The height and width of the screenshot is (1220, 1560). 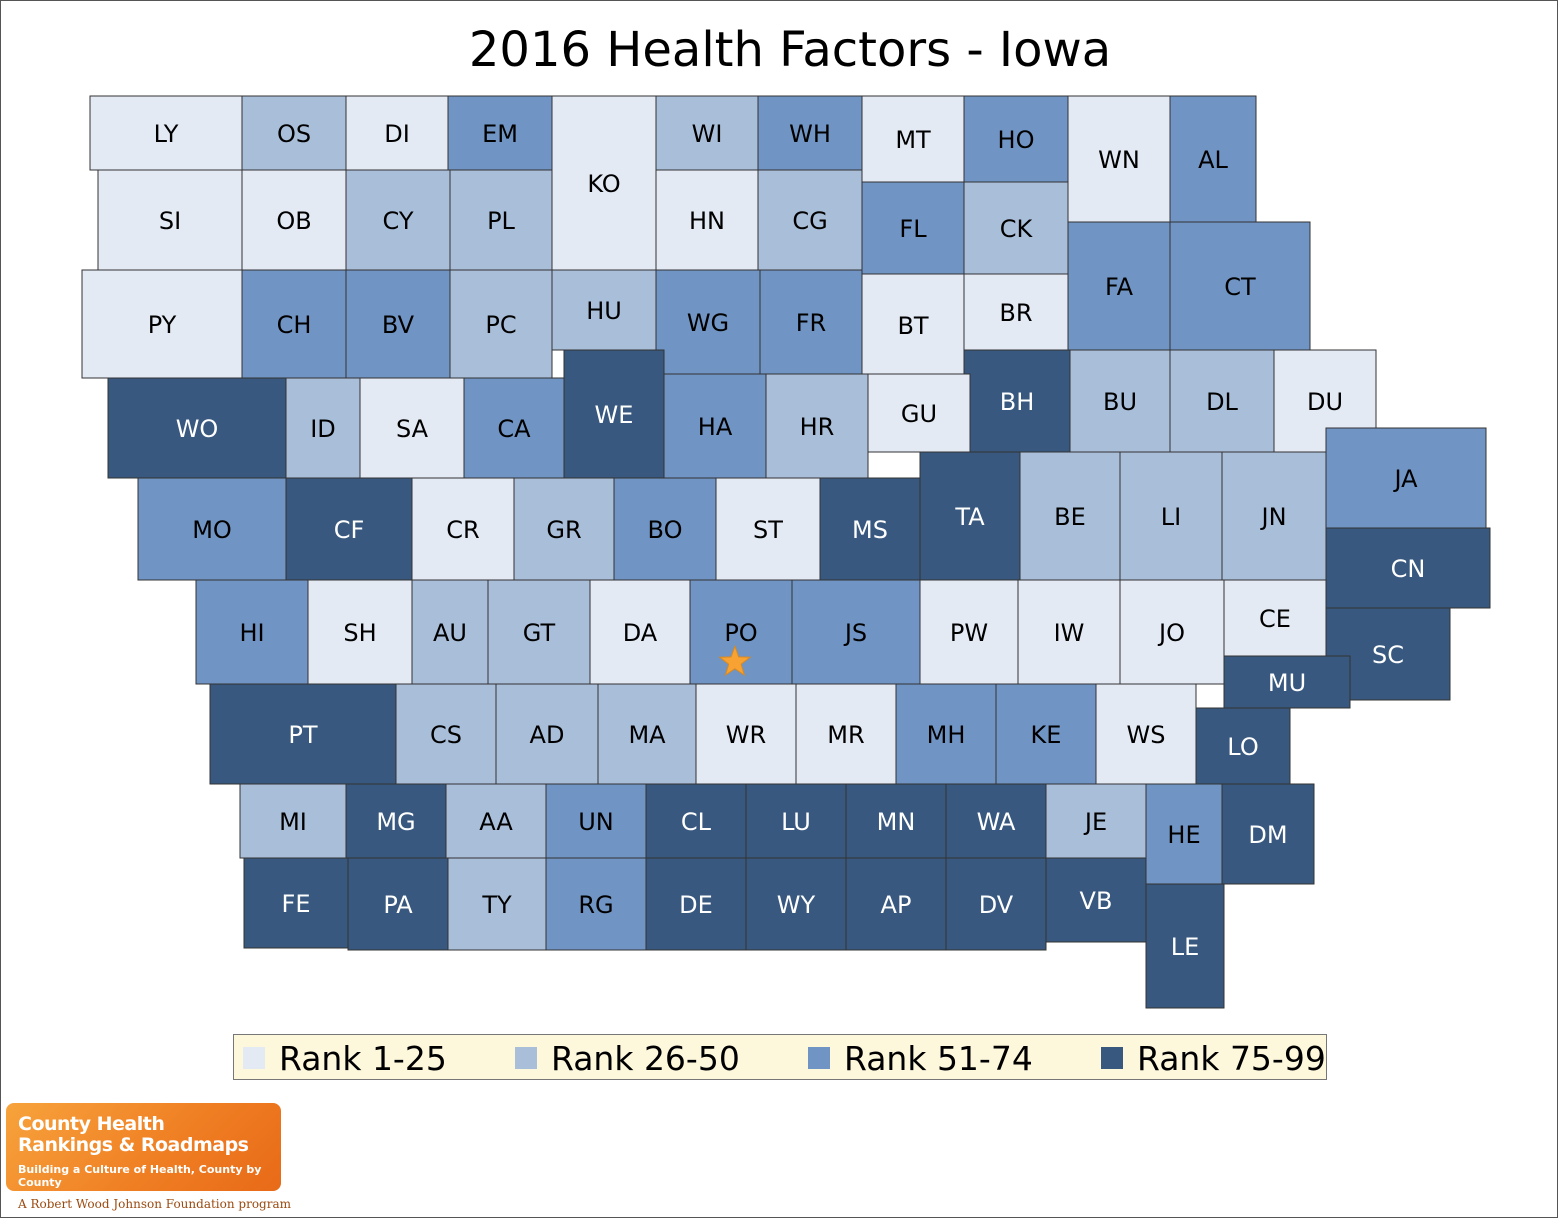 I want to click on county-label-lo: LO, so click(x=1242, y=747).